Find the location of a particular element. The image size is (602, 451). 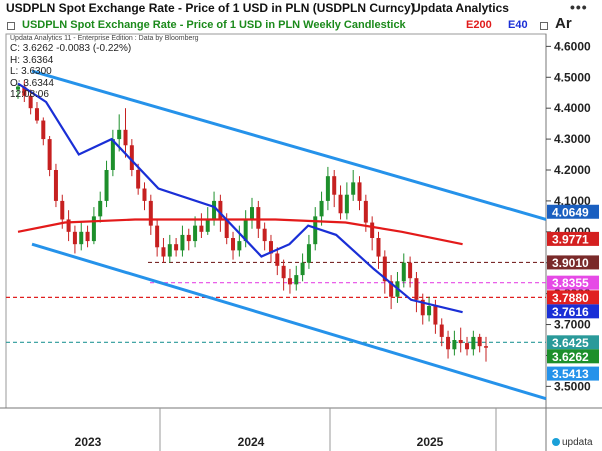

x-tick-label: 2024 is located at coordinates (251, 442).